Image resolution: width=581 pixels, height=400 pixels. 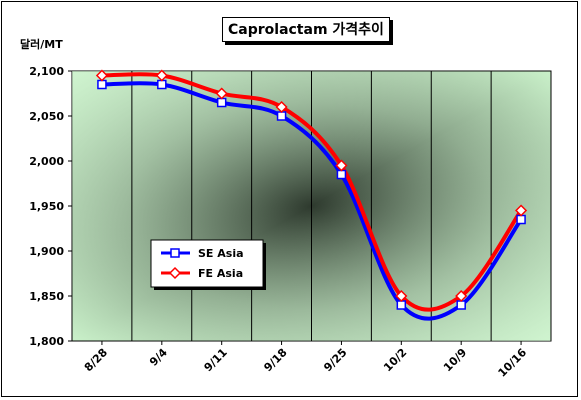 What do you see at coordinates (335, 360) in the screenshot?
I see `x-tick-label: 9/25` at bounding box center [335, 360].